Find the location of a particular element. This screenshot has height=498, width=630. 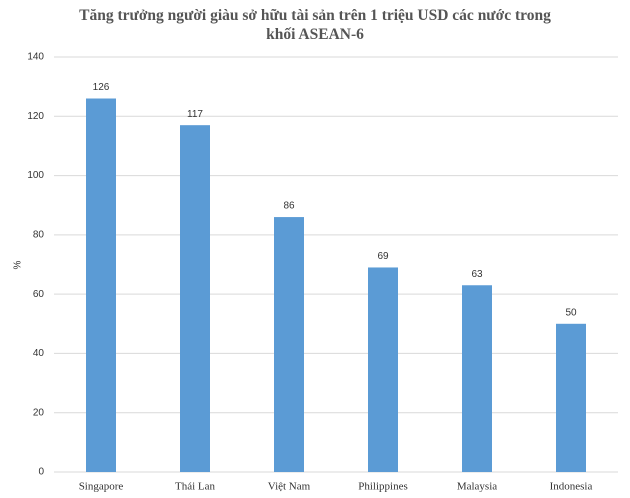

y-tick-label: 120 is located at coordinates (35, 116).